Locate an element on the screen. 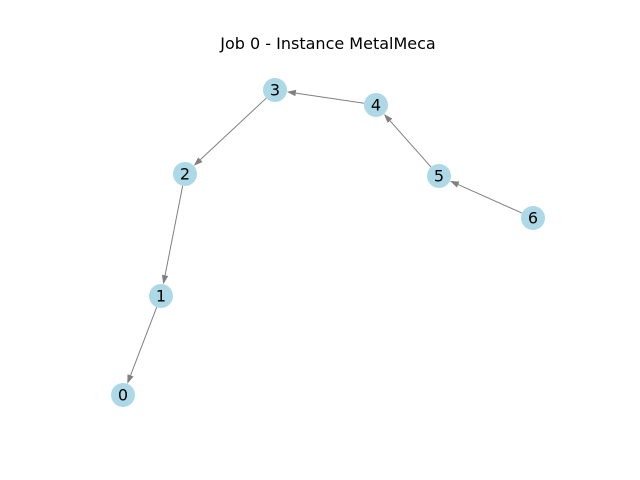 This screenshot has width=640, height=480. node-label: 0 is located at coordinates (123, 395).